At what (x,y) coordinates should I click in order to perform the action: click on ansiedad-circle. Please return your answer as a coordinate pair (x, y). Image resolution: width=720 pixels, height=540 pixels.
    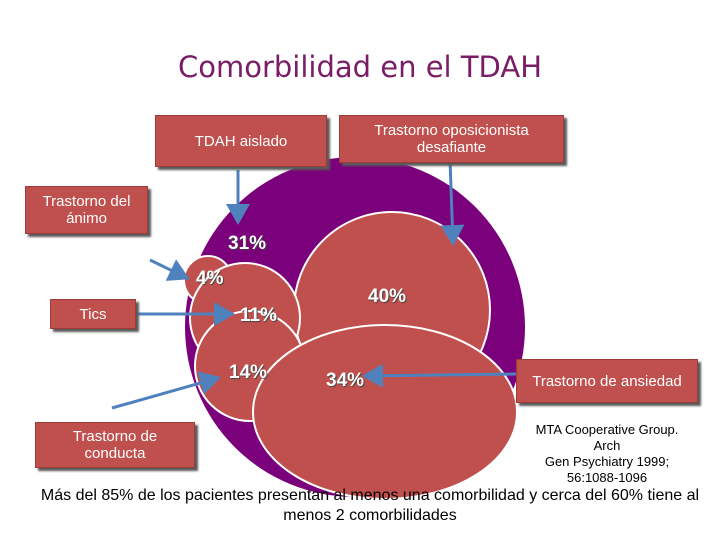
    Looking at the image, I should click on (385, 412).